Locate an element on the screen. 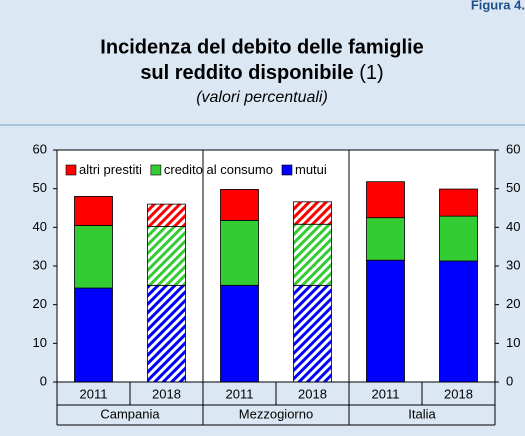  title-line: sul reddito disponibile is located at coordinates (246, 73).